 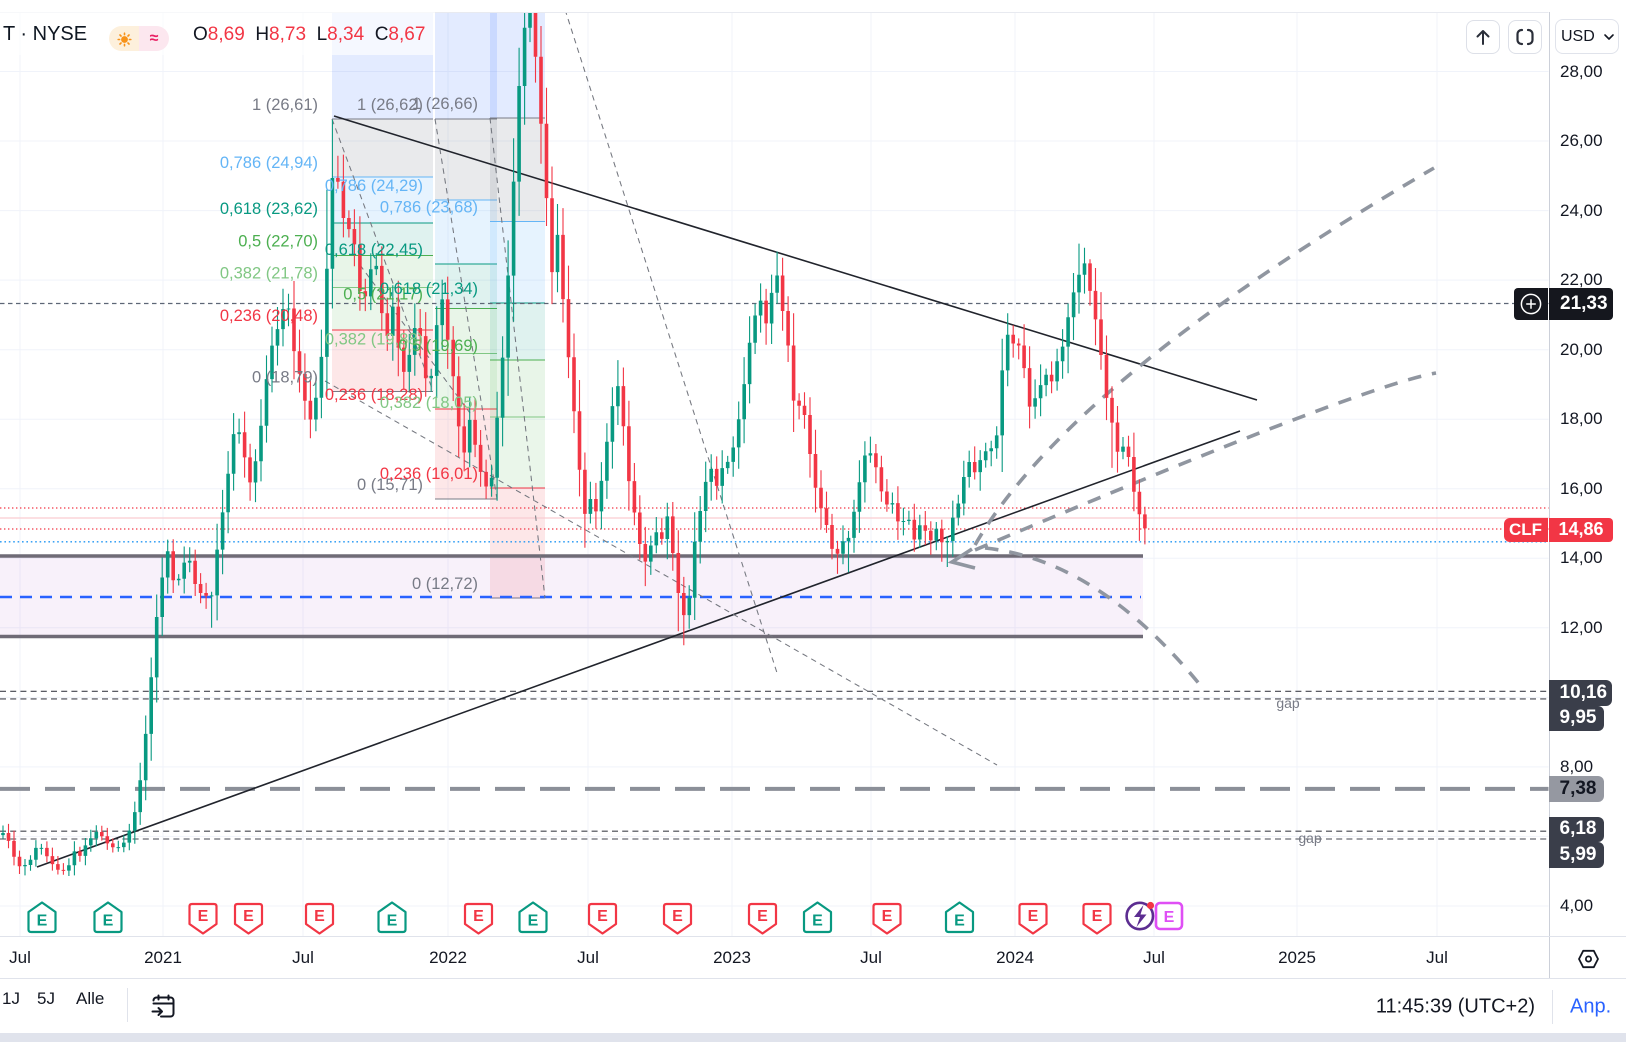 What do you see at coordinates (269, 209) in the screenshot?
I see `svg-text: 0,618 (23,62)` at bounding box center [269, 209].